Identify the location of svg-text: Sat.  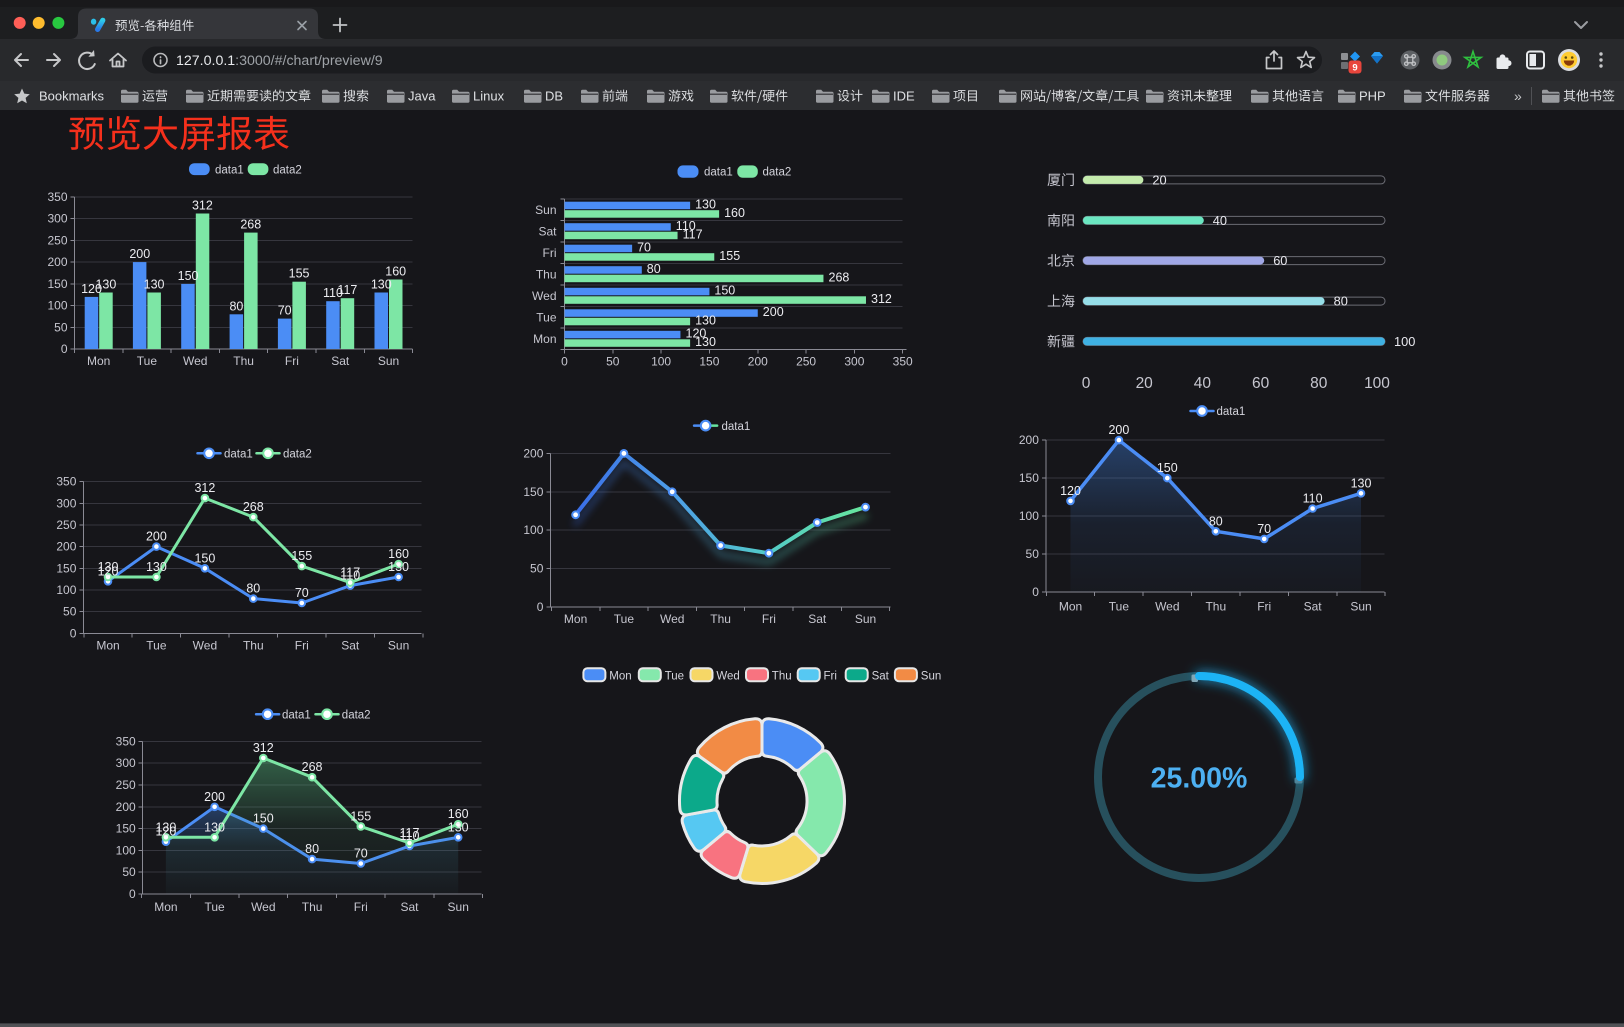
(409, 907).